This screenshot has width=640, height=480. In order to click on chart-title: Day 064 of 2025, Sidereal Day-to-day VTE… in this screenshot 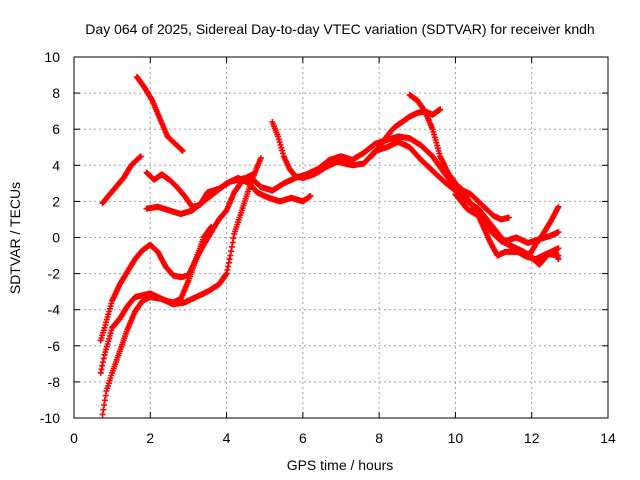, I will do `click(339, 29)`.